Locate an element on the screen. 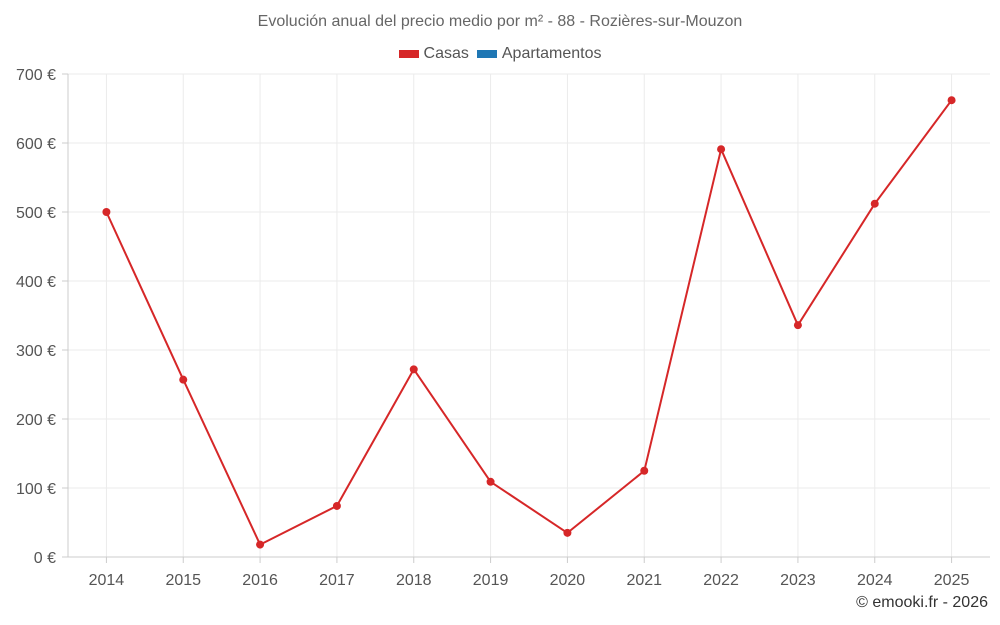 The height and width of the screenshot is (625, 1000). x-tick-label: 2016 is located at coordinates (260, 580).